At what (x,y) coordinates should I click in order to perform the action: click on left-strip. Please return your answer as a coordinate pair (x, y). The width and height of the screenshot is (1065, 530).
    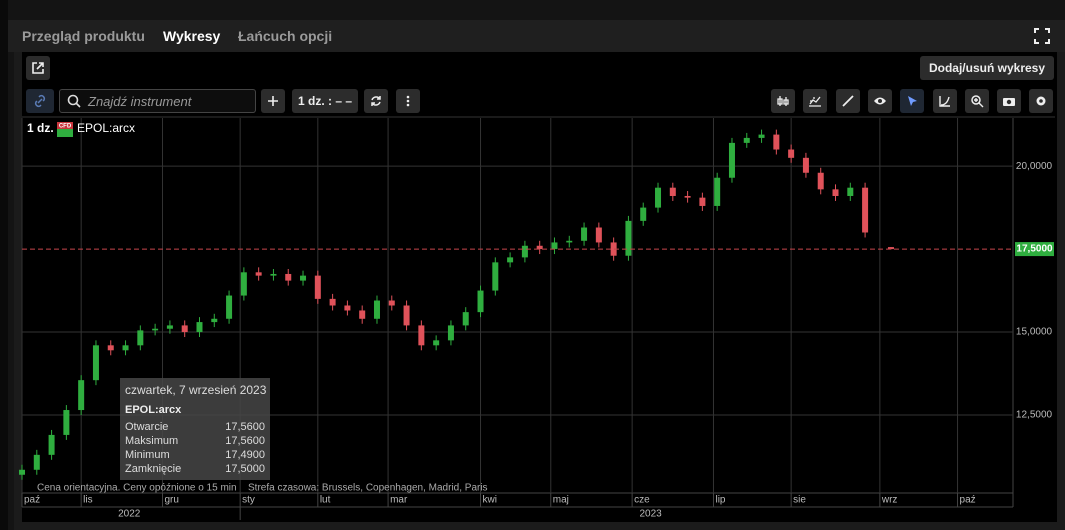
    Looking at the image, I should click on (4, 265).